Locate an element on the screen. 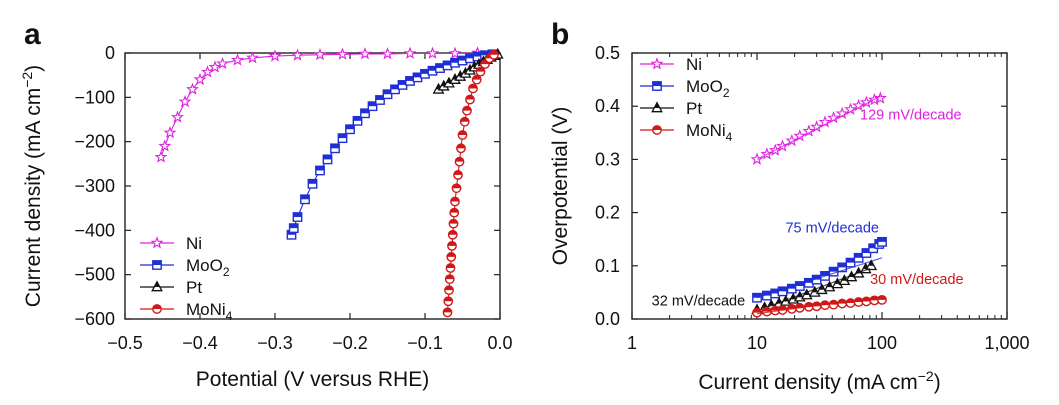 Image resolution: width=1059 pixels, height=405 pixels. y-tick-label-a-3: −300 is located at coordinates (94, 186).